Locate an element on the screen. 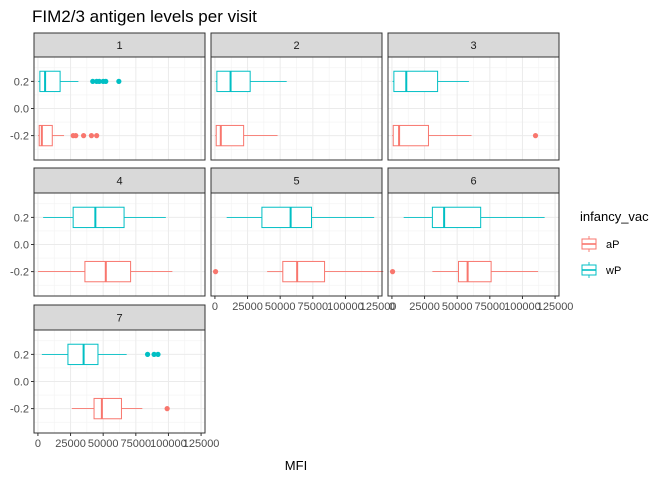 The height and width of the screenshot is (480, 672). legend-label: wP is located at coordinates (613, 271).